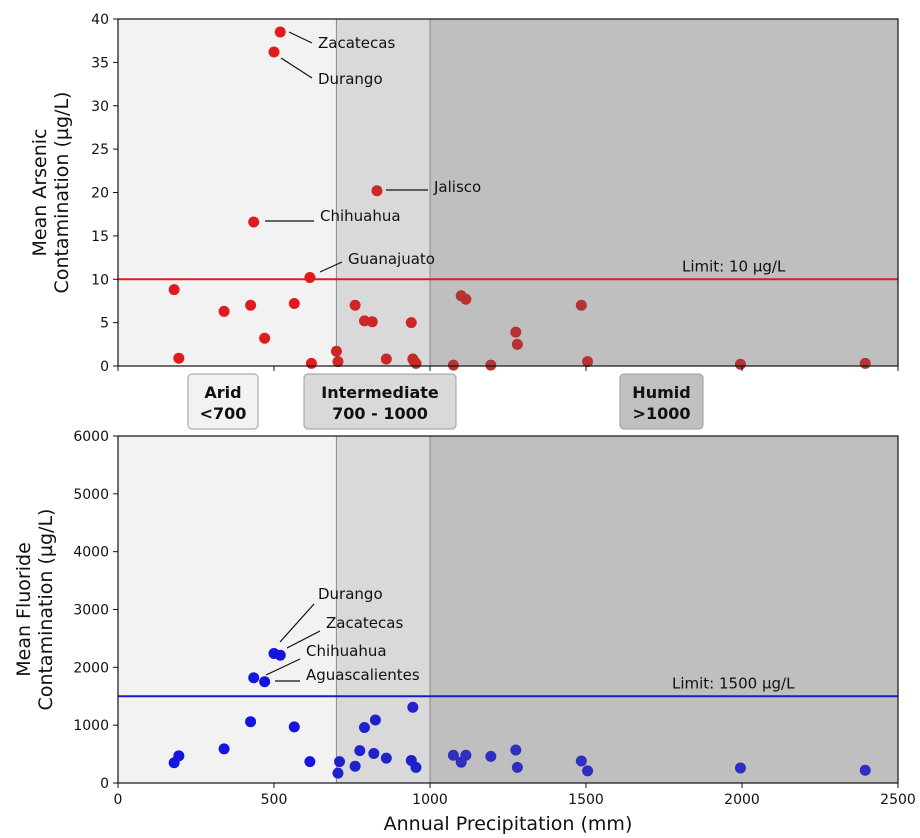 The width and height of the screenshot is (920, 838). What do you see at coordinates (380, 413) in the screenshot?
I see `zone-label-text: 700 - 1000` at bounding box center [380, 413].